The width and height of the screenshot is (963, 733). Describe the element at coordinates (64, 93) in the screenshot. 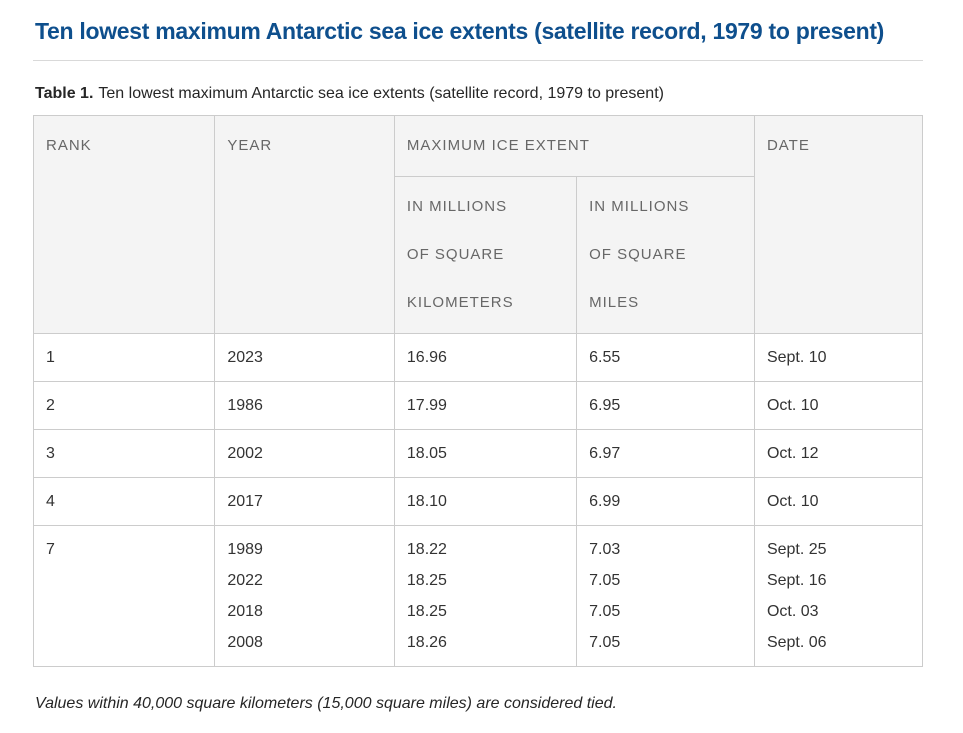

I see `table-caption-label: Table 1.` at that location.